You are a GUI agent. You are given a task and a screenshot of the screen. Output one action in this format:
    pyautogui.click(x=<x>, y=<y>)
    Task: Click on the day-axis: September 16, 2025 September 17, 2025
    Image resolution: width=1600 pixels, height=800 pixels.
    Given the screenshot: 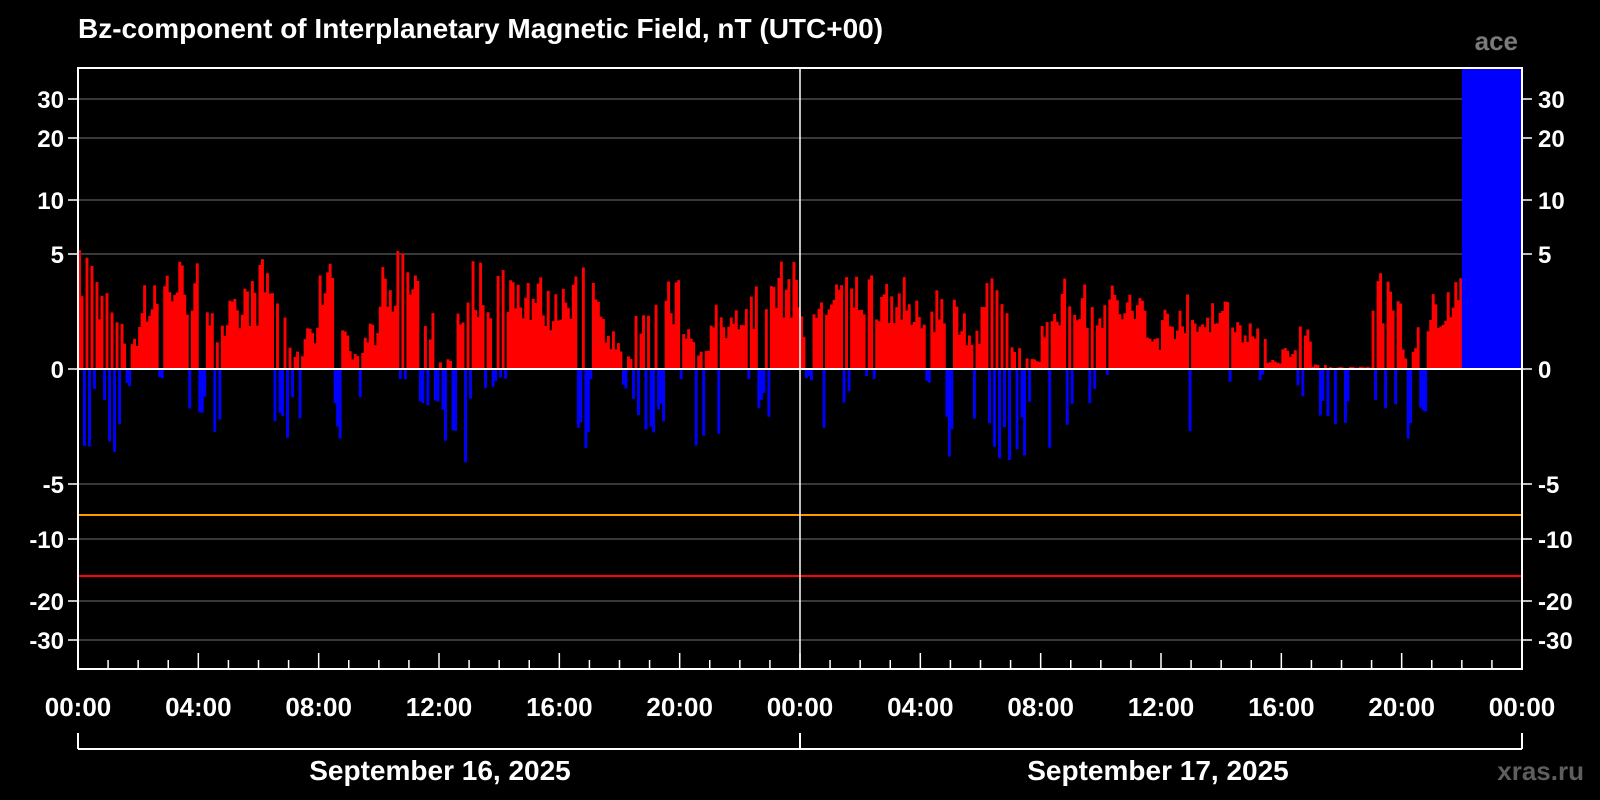 What is the action you would take?
    pyautogui.click(x=800, y=759)
    